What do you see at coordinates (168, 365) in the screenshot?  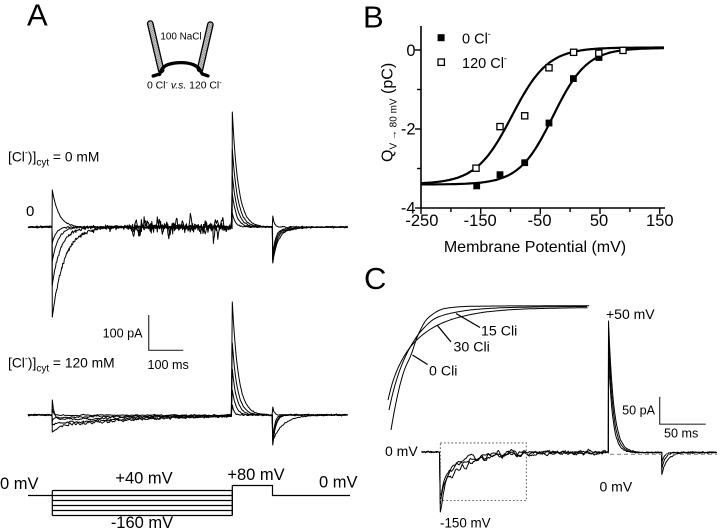 I see `svg-text: 100 ms` at bounding box center [168, 365].